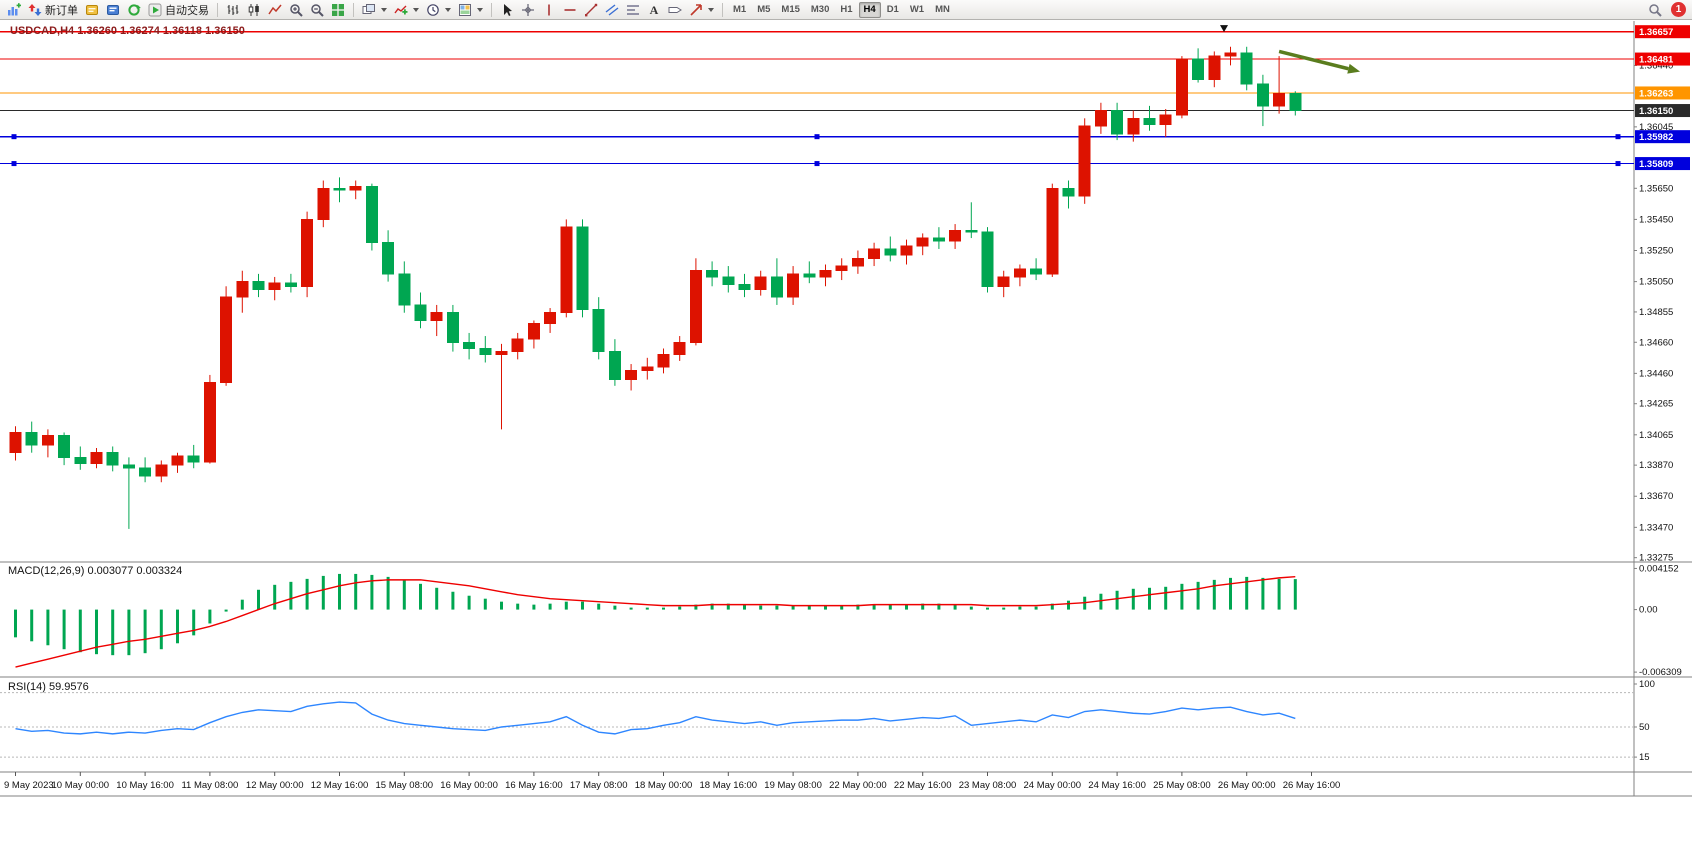  What do you see at coordinates (528, 10) in the screenshot?
I see `crosshair-button` at bounding box center [528, 10].